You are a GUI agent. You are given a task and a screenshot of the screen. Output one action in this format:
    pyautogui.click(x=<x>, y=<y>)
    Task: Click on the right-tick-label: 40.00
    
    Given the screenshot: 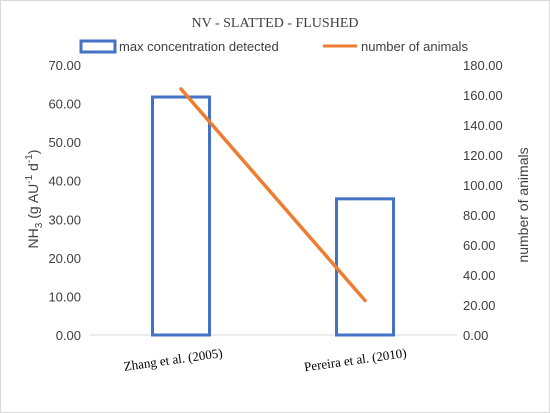 What is the action you would take?
    pyautogui.click(x=479, y=275)
    